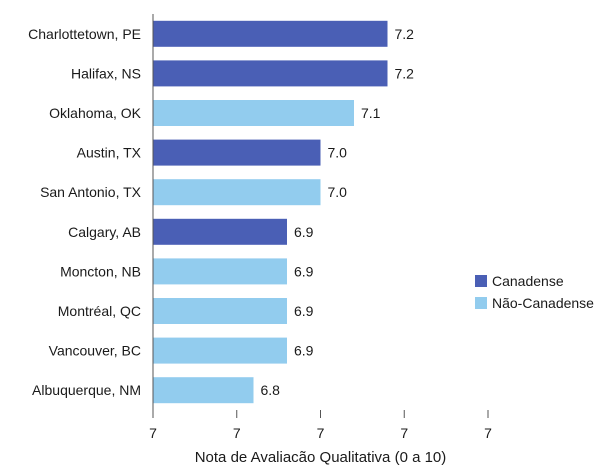 This screenshot has width=615, height=470. I want to click on legend-label: Canadense, so click(528, 281).